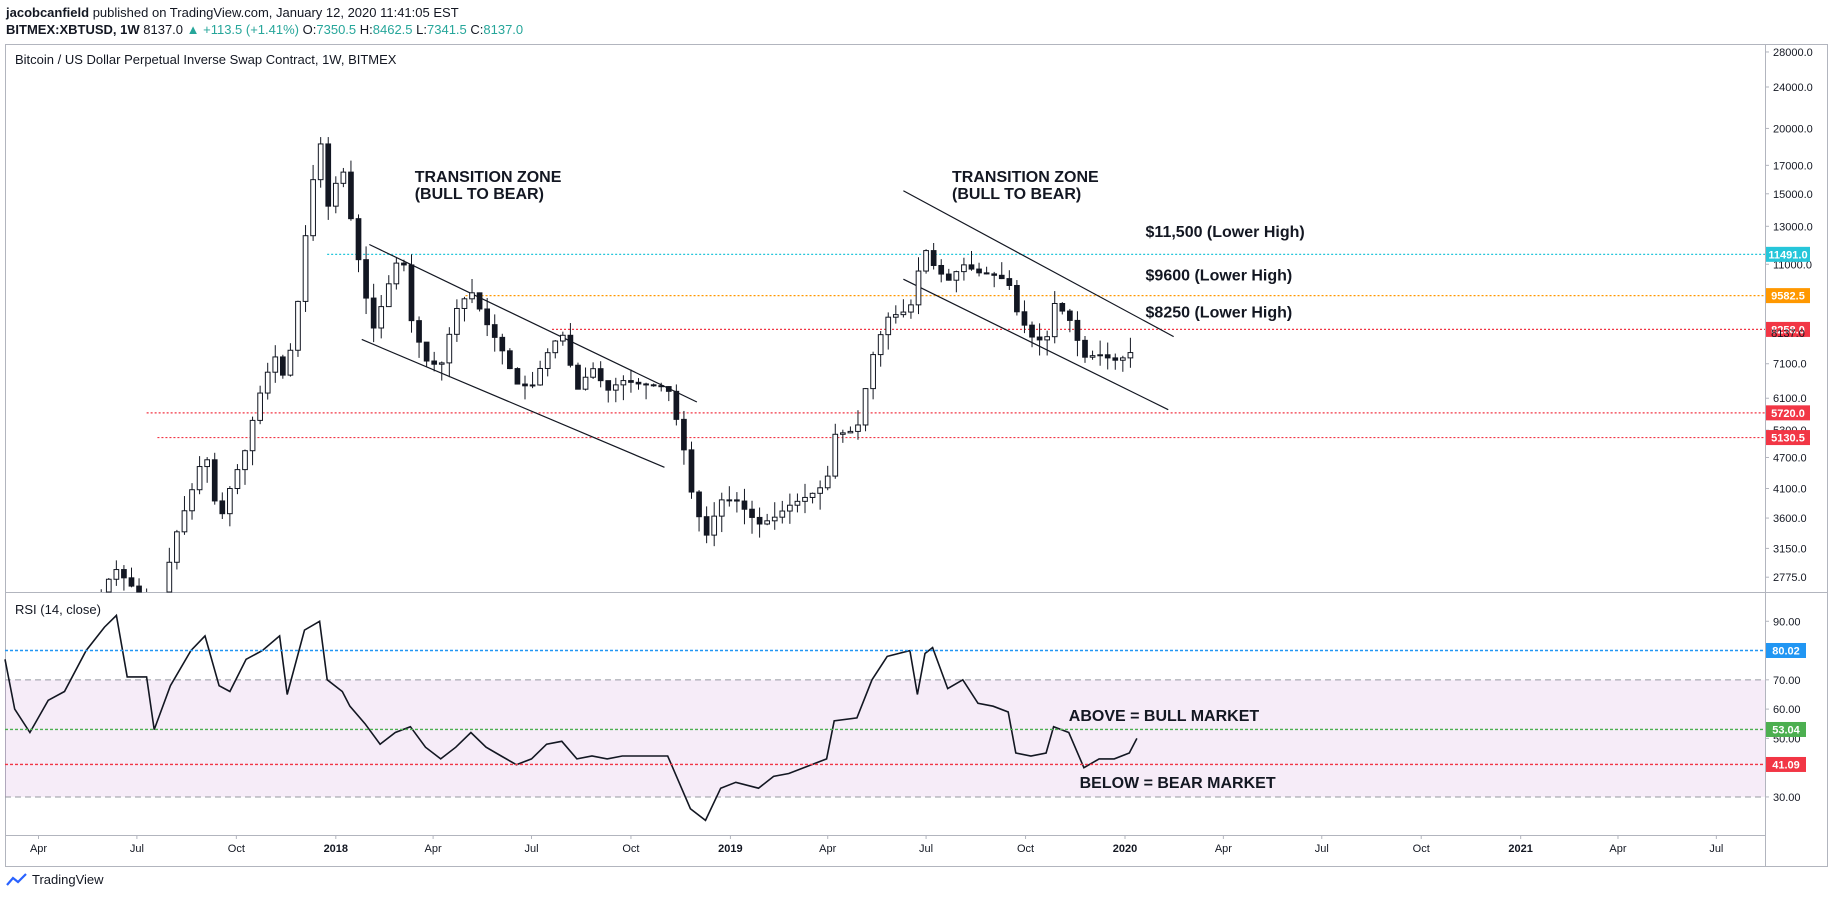  Describe the element at coordinates (1786, 765) in the screenshot. I see `rsi-level-badge-label: 41.09` at that location.